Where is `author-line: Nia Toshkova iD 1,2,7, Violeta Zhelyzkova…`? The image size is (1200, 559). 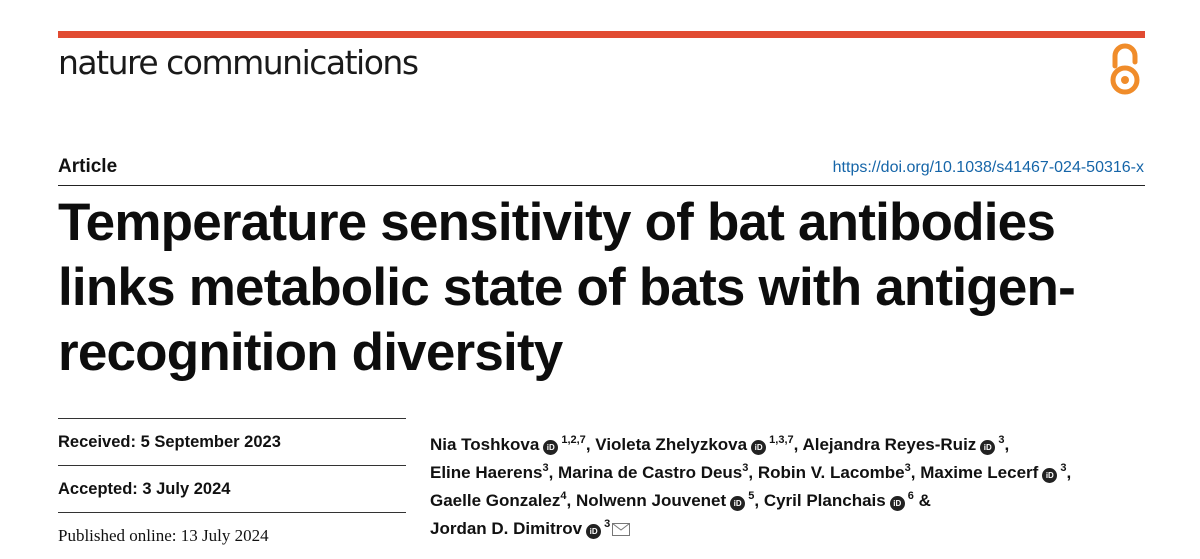
author-line: Nia Toshkova iD 1,2,7, Violeta Zhelyzkova… is located at coordinates (795, 445).